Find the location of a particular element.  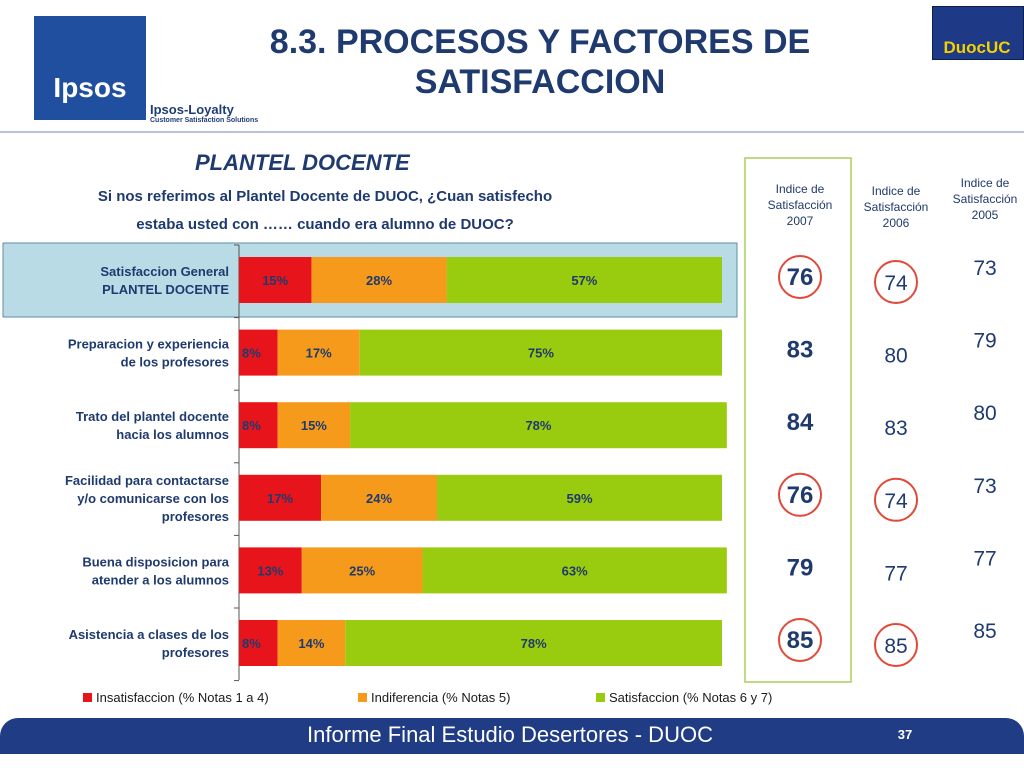

category-label: Asistencia a clases de los is located at coordinates (149, 634).